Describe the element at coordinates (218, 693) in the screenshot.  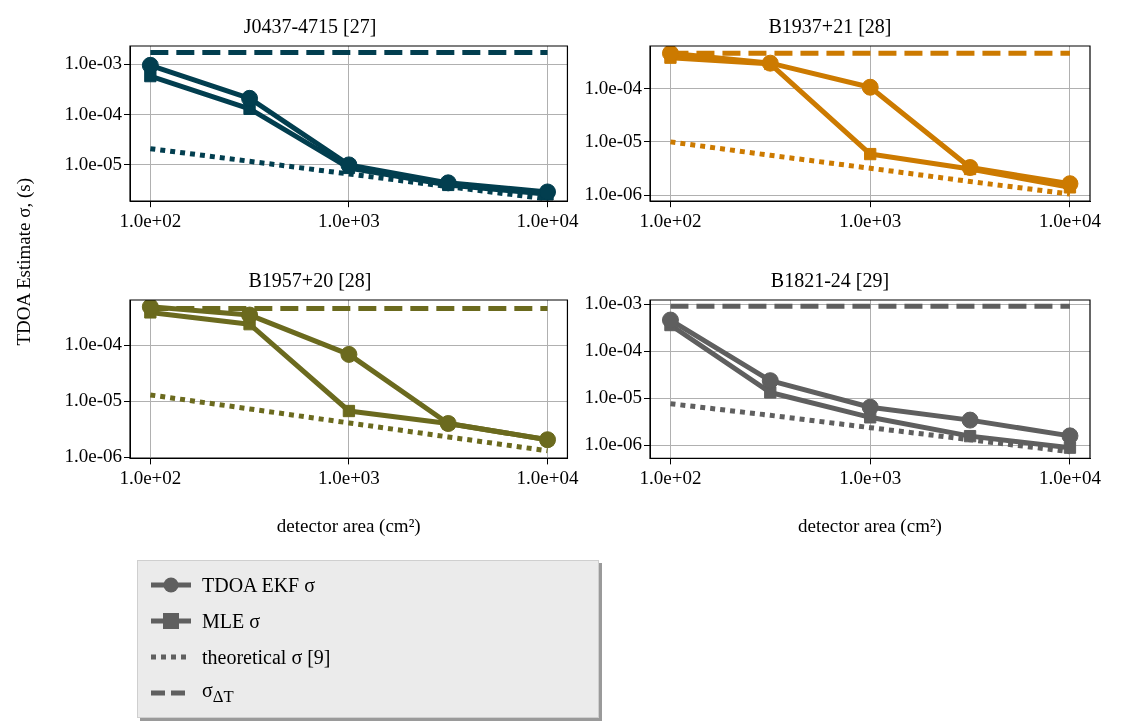
I see `legend-label: σ$_{ΔT}$` at that location.